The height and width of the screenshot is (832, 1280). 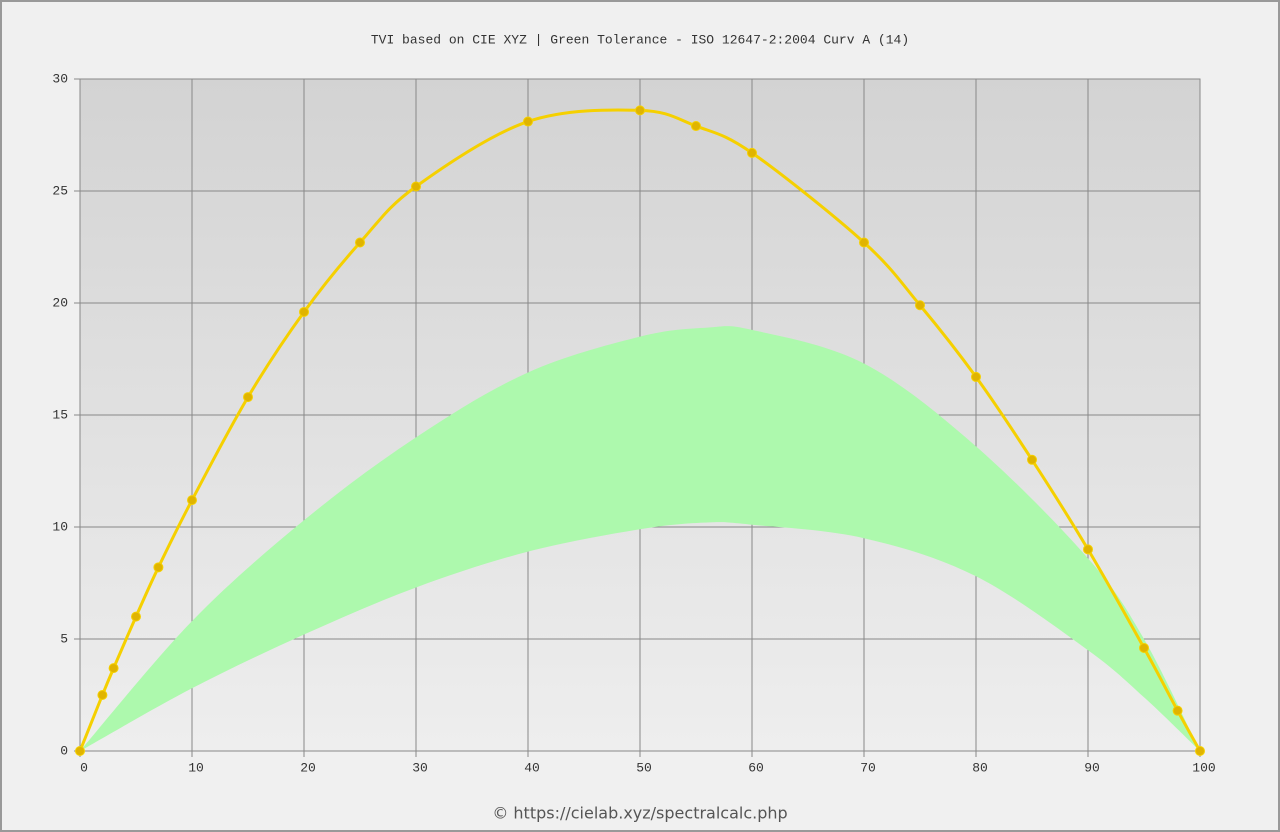 What do you see at coordinates (1203, 767) in the screenshot?
I see `x-tick-label: 100` at bounding box center [1203, 767].